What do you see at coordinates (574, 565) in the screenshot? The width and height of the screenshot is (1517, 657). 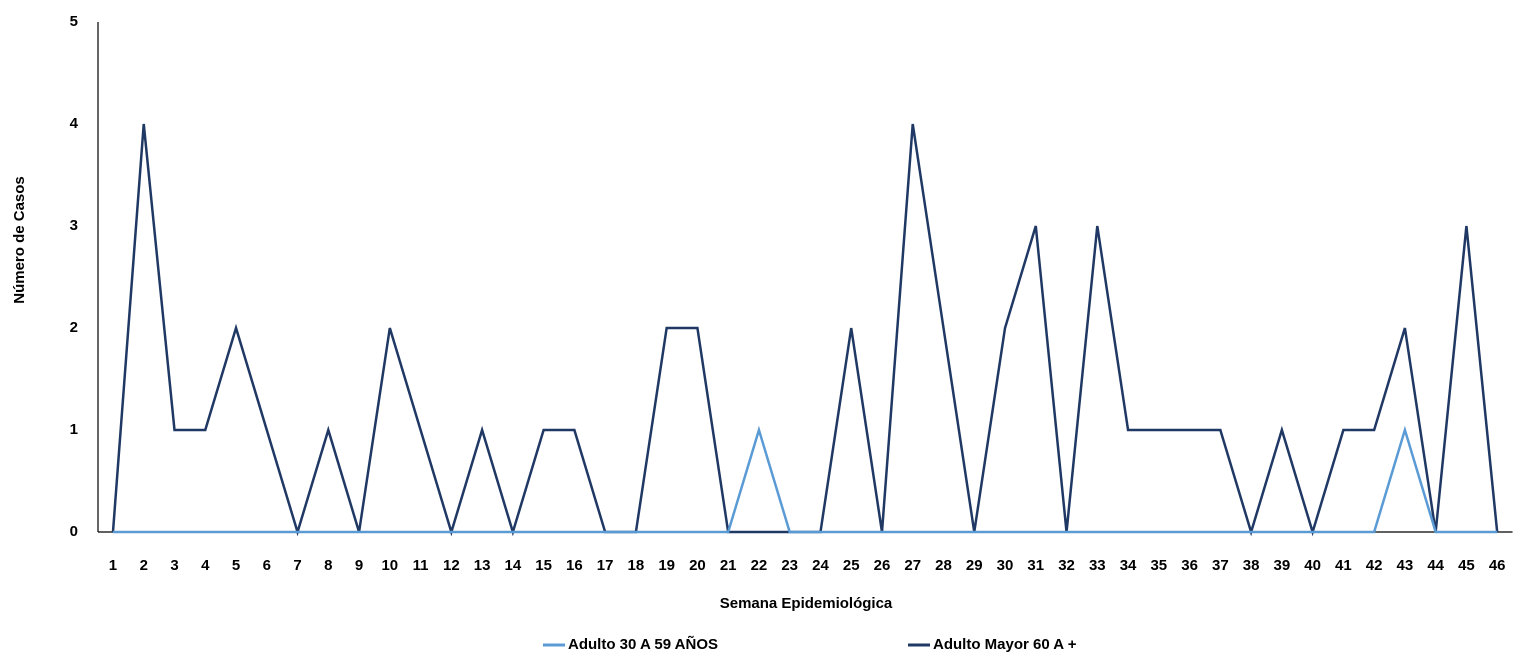 I see `x-tick-label: 16` at bounding box center [574, 565].